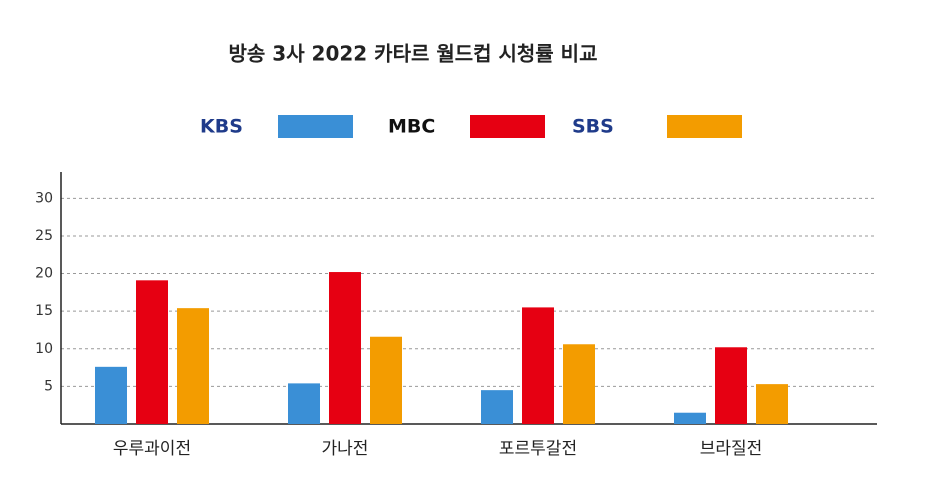 Image resolution: width=932 pixels, height=492 pixels. Describe the element at coordinates (44, 311) in the screenshot. I see `y-tick-label: 15` at that location.